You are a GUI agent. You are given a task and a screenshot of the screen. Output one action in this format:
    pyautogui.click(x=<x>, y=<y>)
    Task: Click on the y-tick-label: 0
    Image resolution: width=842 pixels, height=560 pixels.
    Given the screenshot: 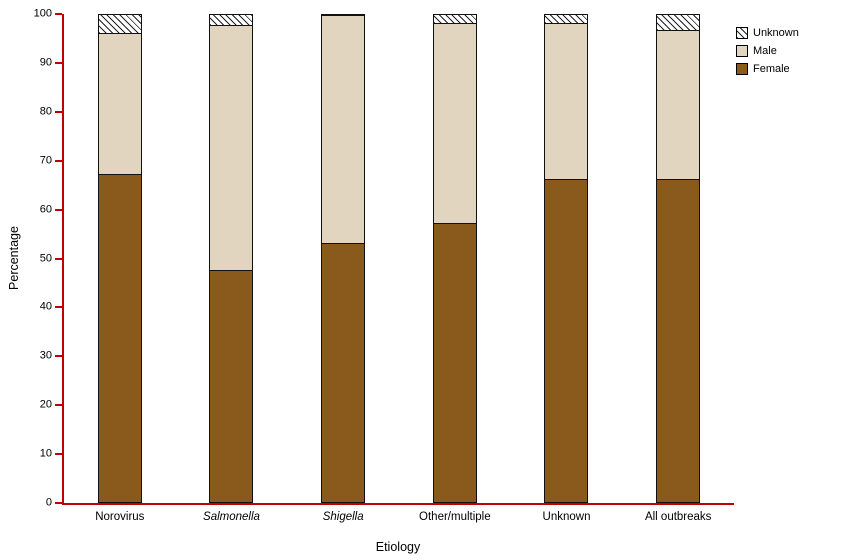 What is the action you would take?
    pyautogui.click(x=48, y=502)
    